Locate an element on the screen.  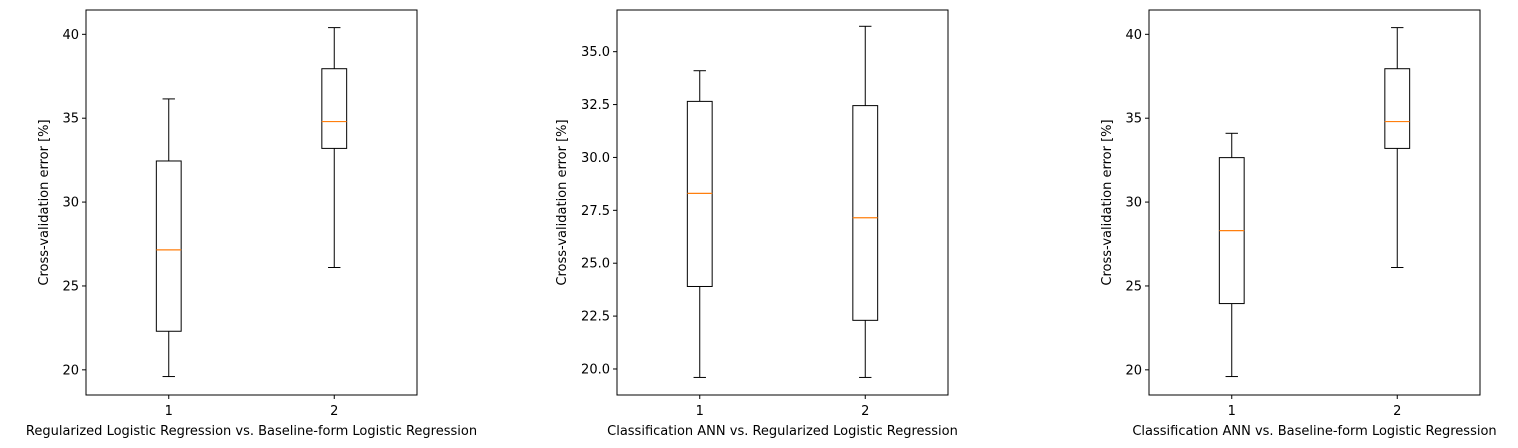
y-axis-ticks: 20.0 22.5 25.0 27.5 30.0 32.5 35.0 is located at coordinates (599, 211).